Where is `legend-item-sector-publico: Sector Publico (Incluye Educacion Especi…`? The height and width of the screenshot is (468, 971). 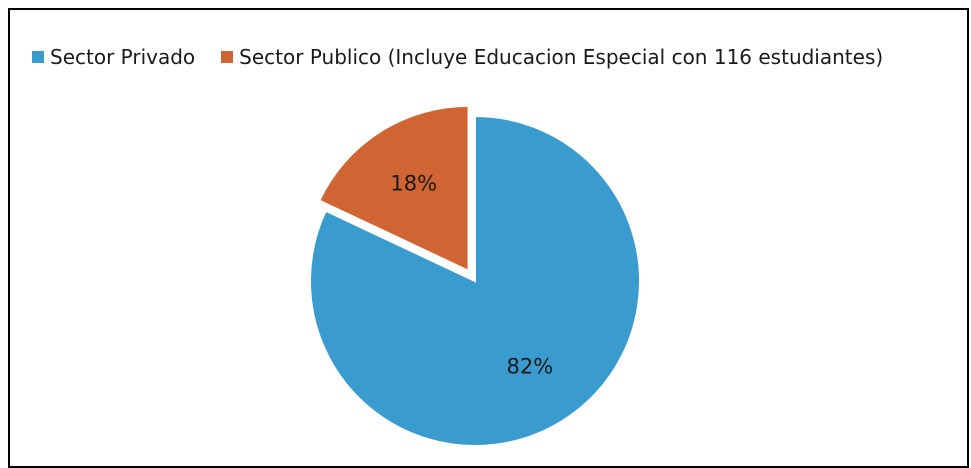
legend-item-sector-publico: Sector Publico (Incluye Educacion Especi… is located at coordinates (552, 57).